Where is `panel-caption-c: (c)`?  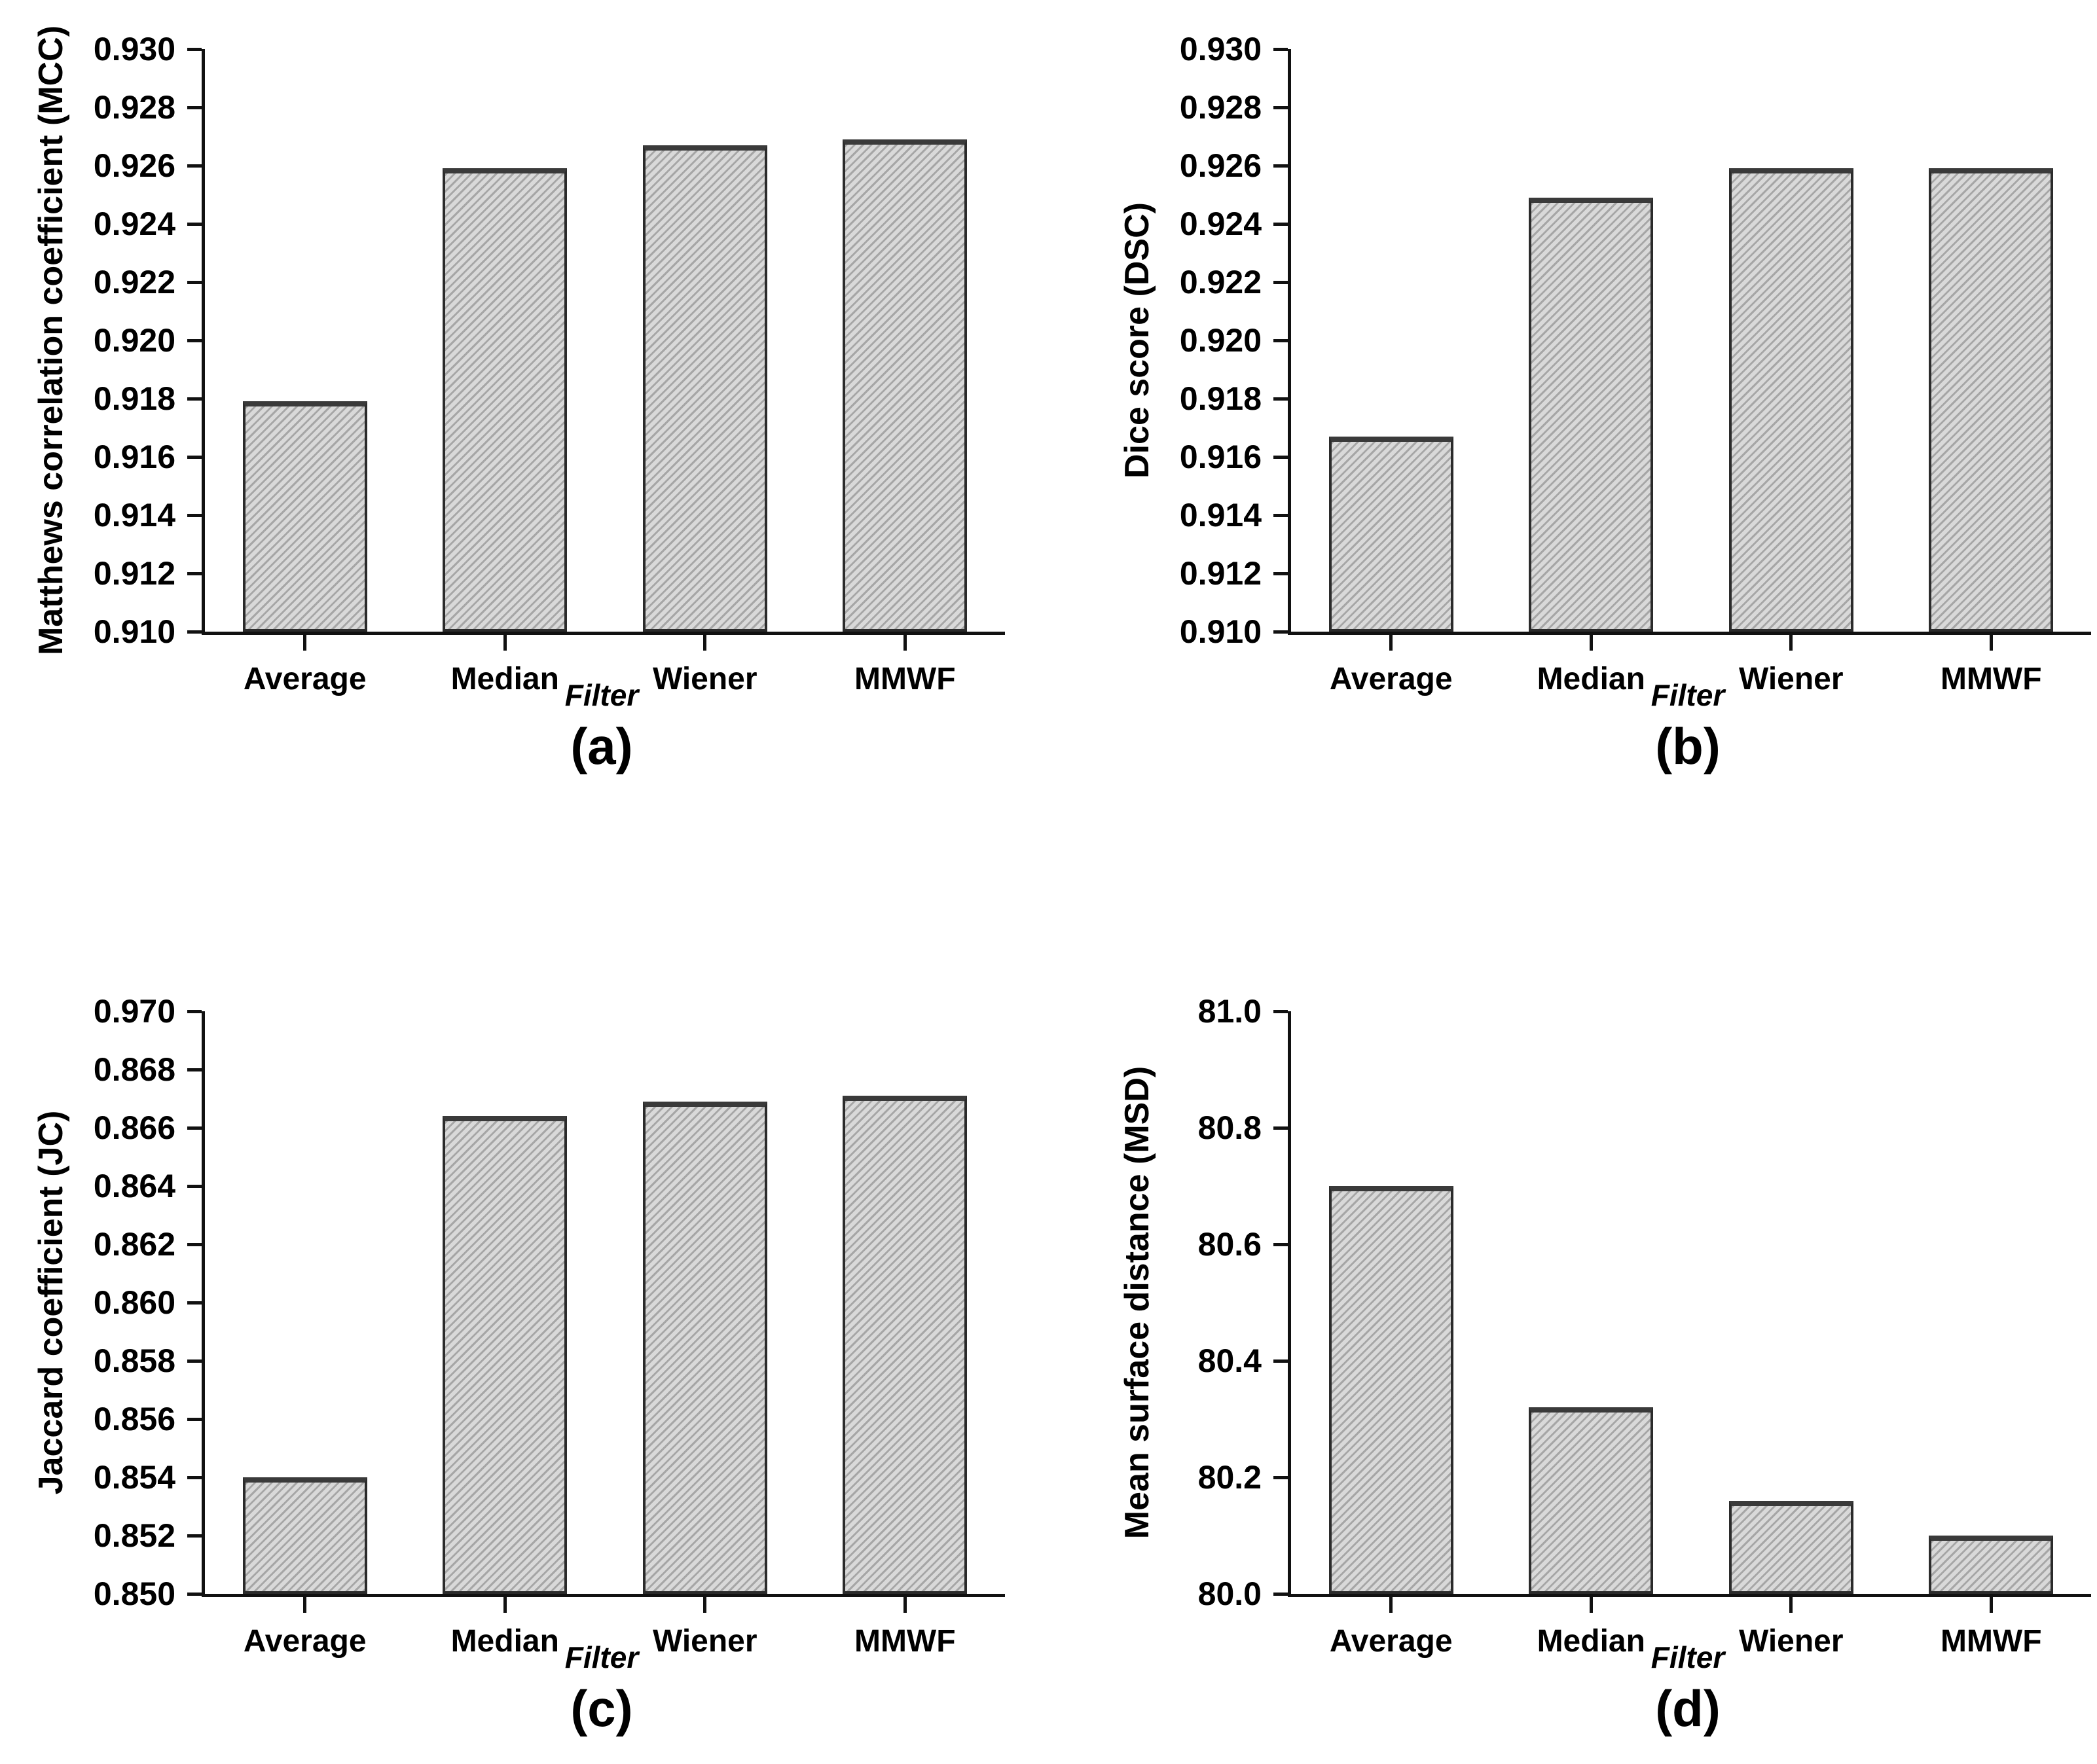 panel-caption-c: (c) is located at coordinates (601, 1708).